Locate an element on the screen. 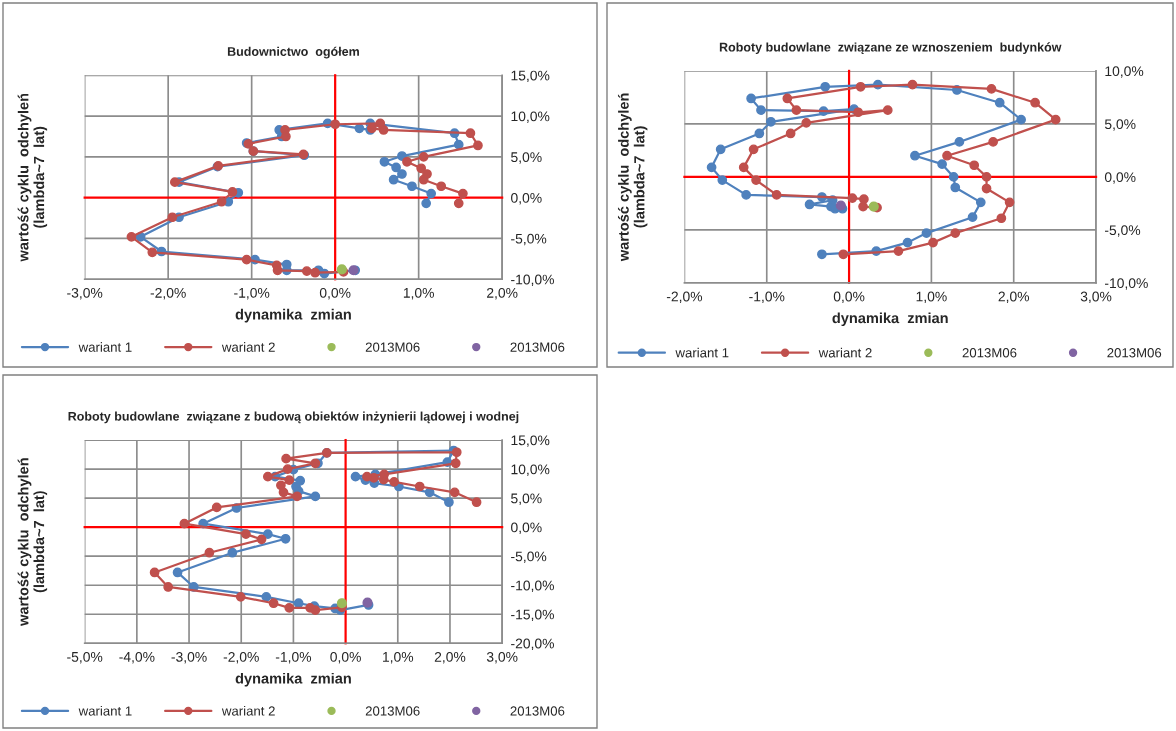 This screenshot has width=1176, height=731. y-tick-label: -15,0% is located at coordinates (532, 615).